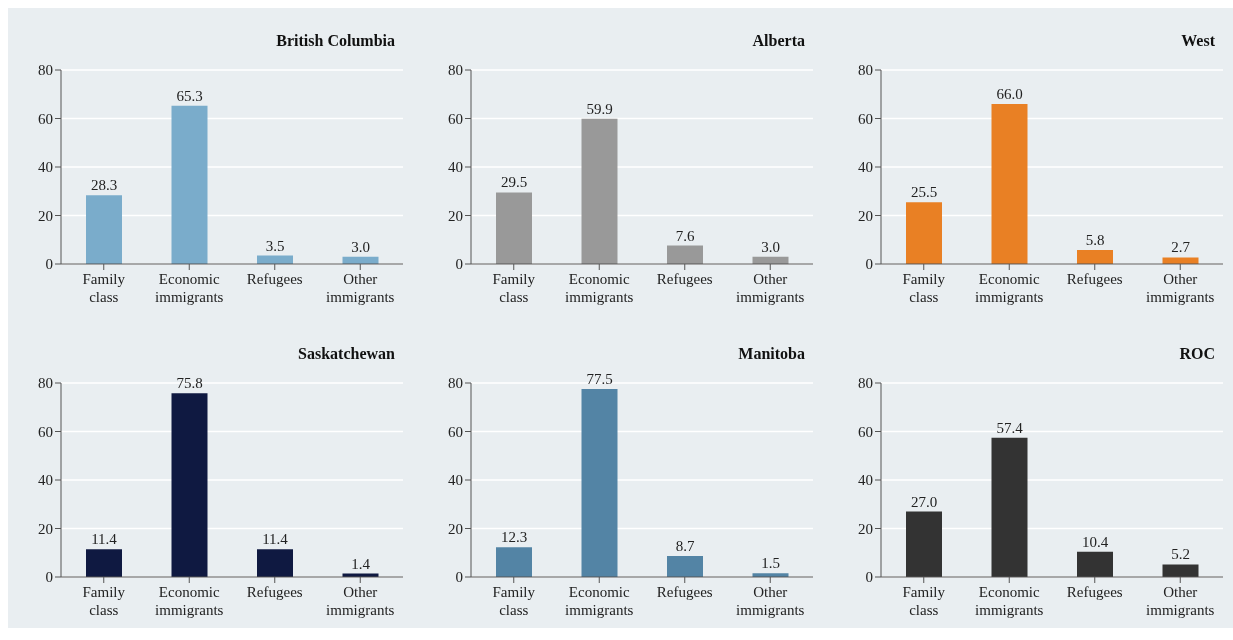  What do you see at coordinates (685, 545) in the screenshot?
I see `data-label: 8.7` at bounding box center [685, 545].